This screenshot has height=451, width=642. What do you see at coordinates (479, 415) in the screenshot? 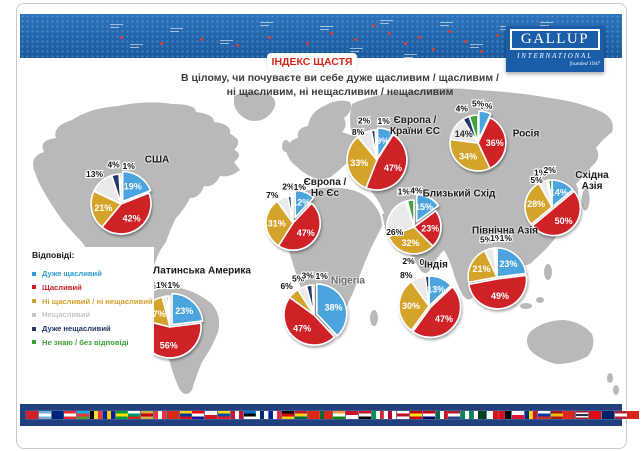
I see `flag-pakistan-icon` at bounding box center [479, 415].